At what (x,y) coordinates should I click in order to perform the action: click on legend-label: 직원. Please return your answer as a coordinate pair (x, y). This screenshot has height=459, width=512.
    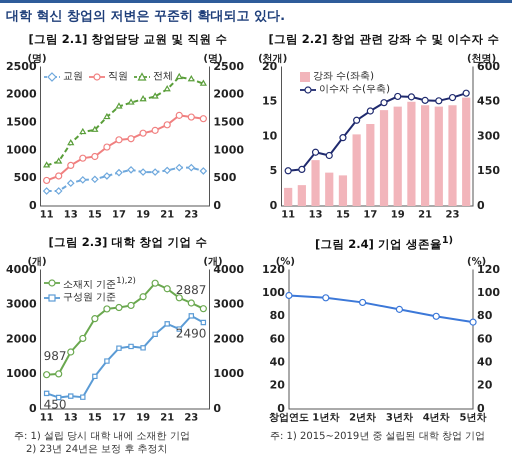
    Looking at the image, I should click on (118, 77).